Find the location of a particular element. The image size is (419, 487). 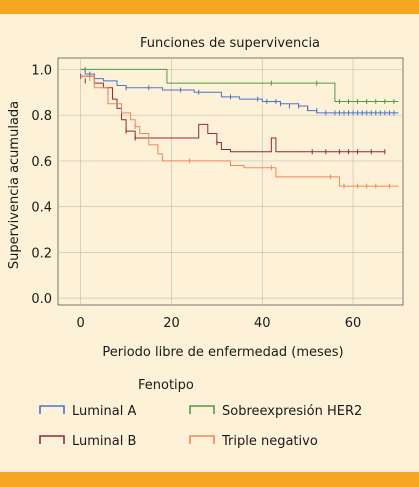

x-axis-label: Periodo libre de enfermedad (meses) is located at coordinates (222, 352).